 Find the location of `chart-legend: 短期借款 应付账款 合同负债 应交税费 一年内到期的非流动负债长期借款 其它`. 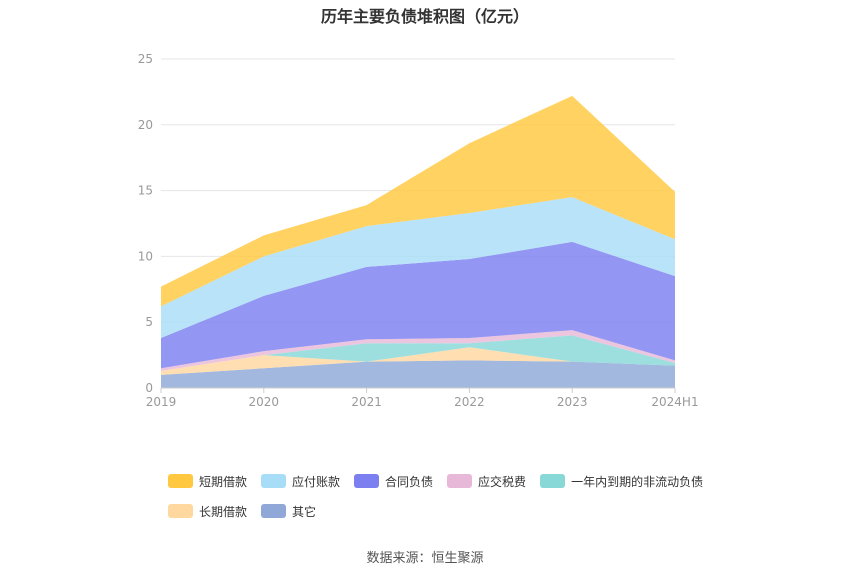

chart-legend: 短期借款 应付账款 合同负债 应交税费 一年内到期的非流动负债长期借款 其它 is located at coordinates (448, 496).